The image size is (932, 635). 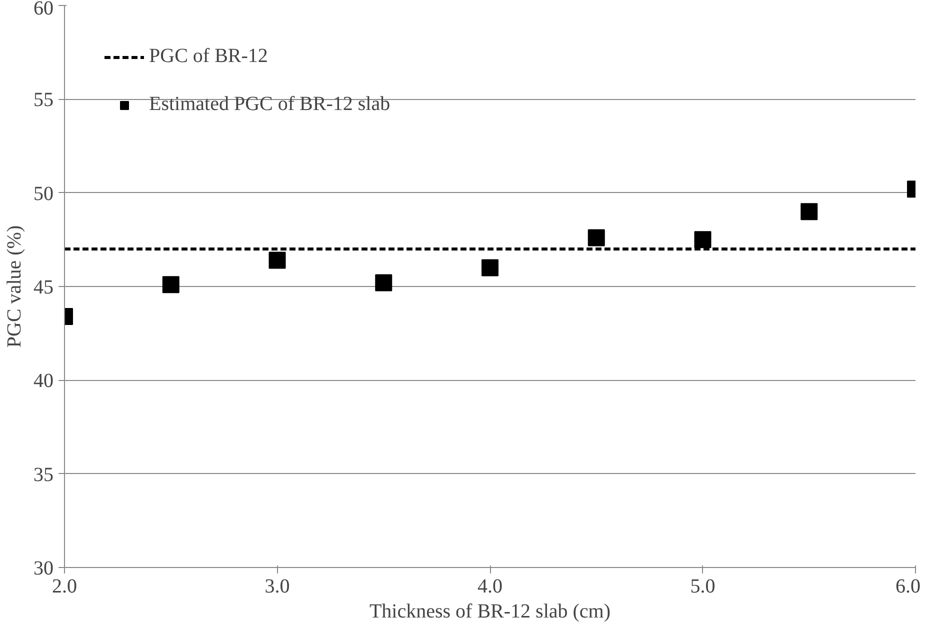 I want to click on y-tick-label: 45, so click(x=44, y=287).